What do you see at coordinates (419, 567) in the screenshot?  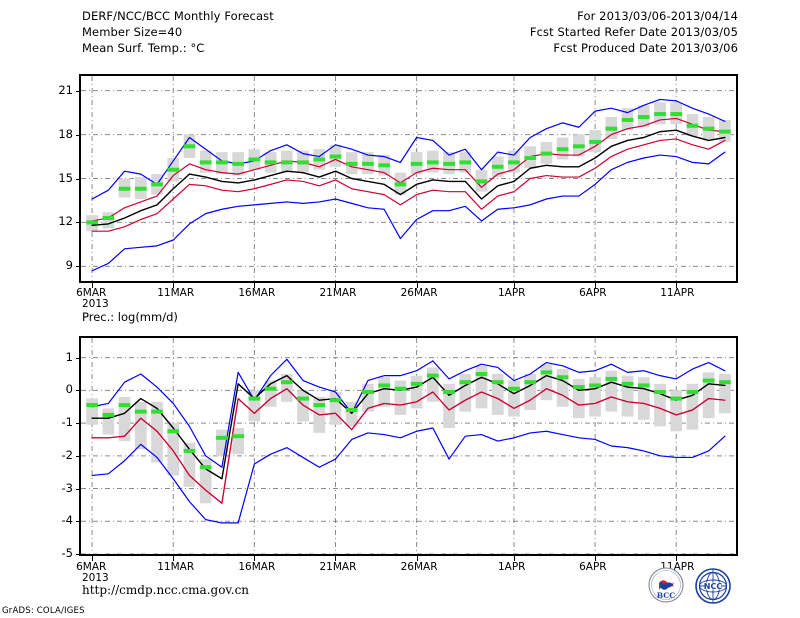 I see `x-tick-label: 26MAR` at bounding box center [419, 567].